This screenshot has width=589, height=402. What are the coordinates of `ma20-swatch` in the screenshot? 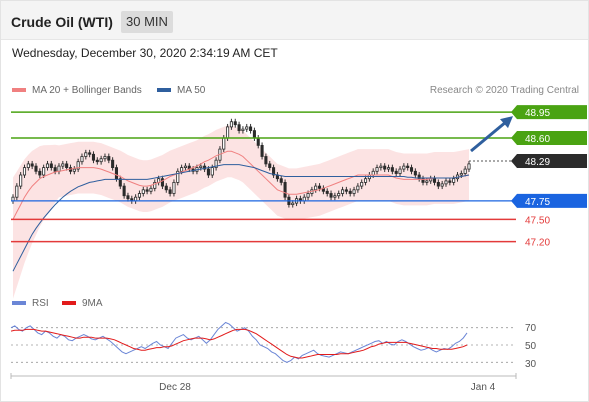 It's located at (19, 90).